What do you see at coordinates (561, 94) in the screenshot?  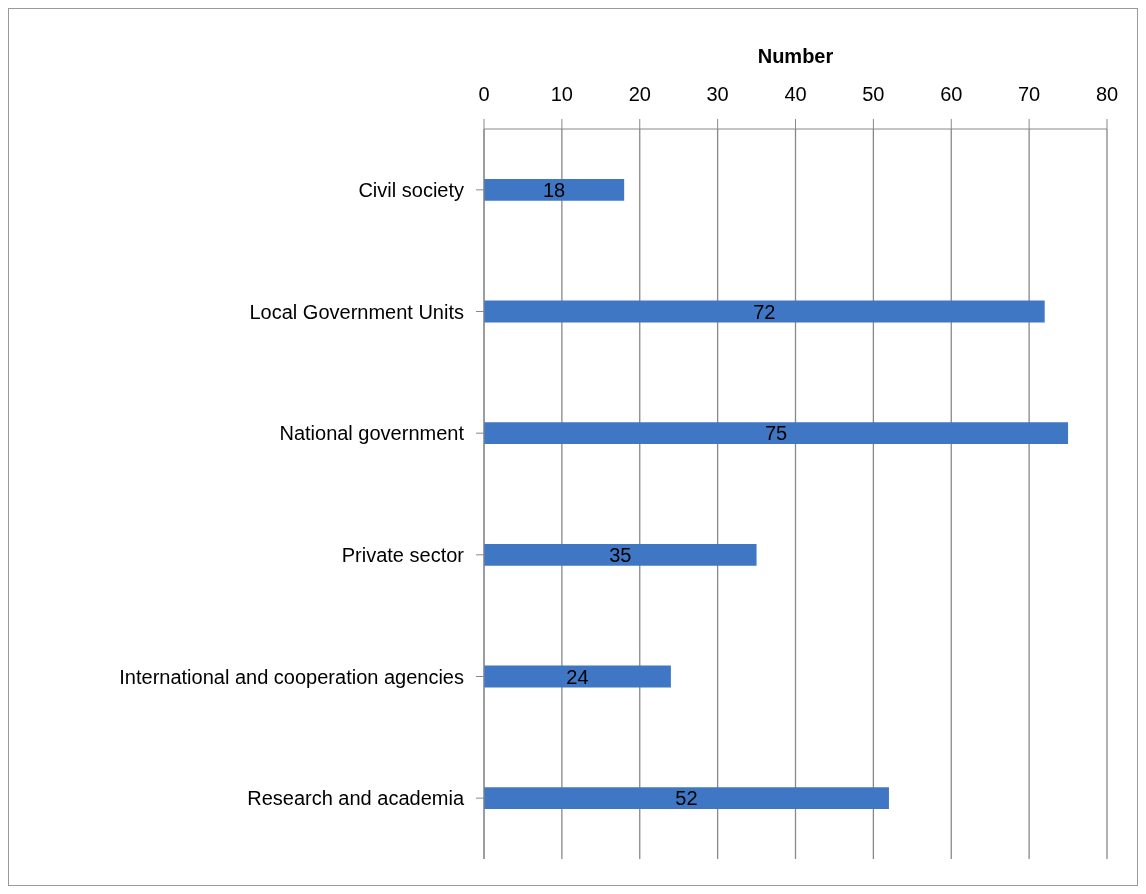 I see `x-tick-label: 10` at bounding box center [561, 94].